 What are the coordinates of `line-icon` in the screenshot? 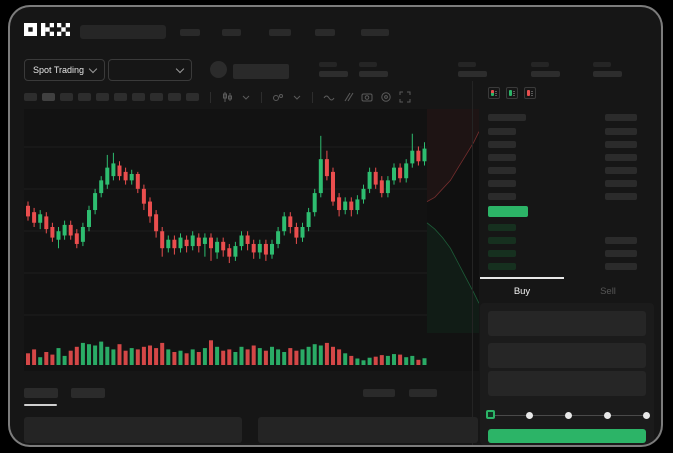 It's located at (328, 97).